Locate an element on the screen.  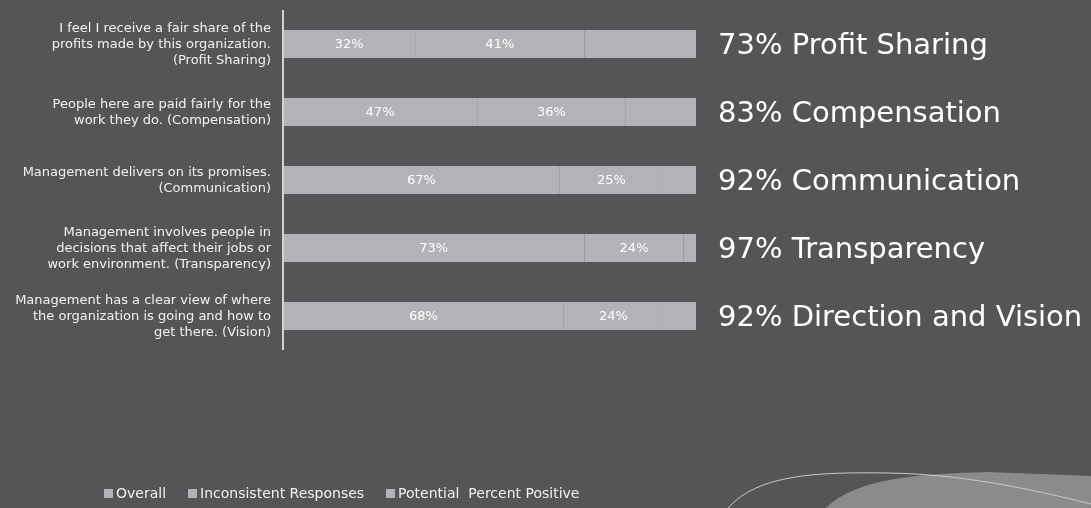
text: 97% Transparency is located at coordinates (852, 248).